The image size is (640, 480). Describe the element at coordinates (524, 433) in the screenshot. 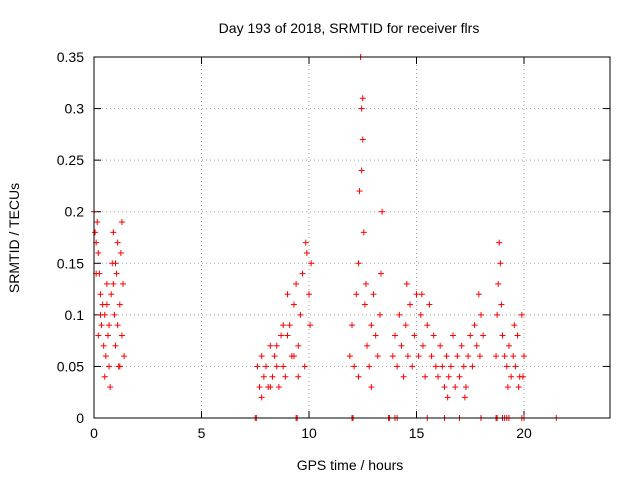

I see `x-tick-label: 20` at that location.